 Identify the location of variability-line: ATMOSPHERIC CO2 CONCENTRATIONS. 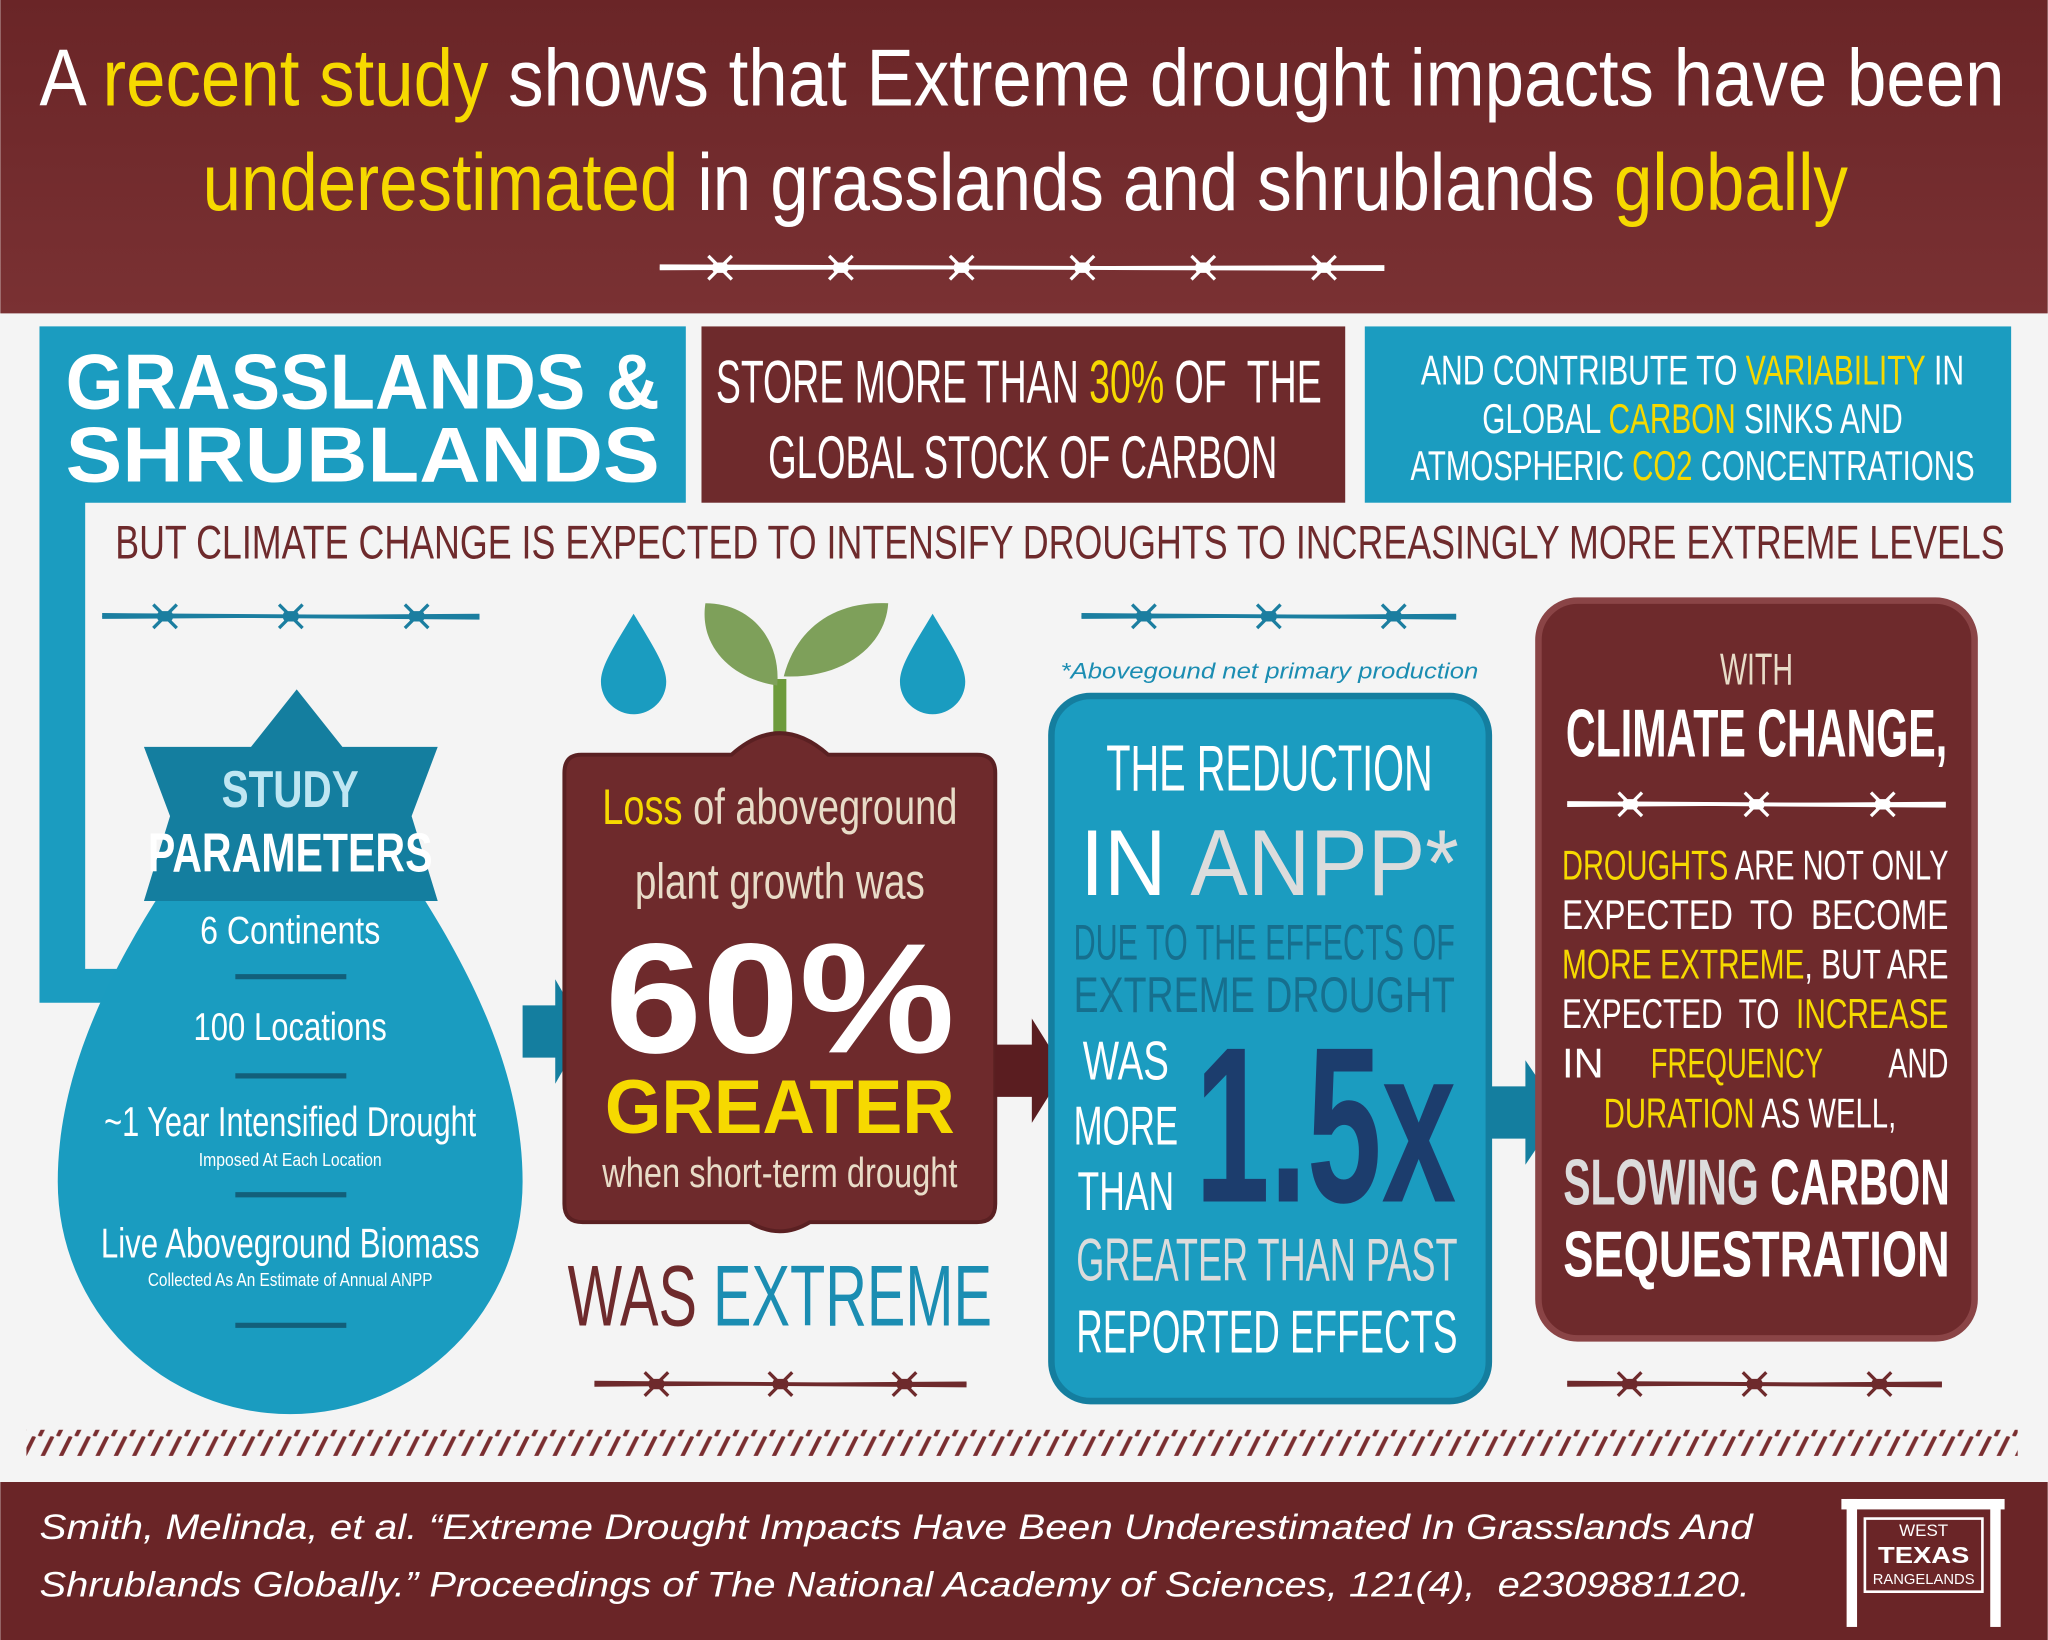
(1692, 464).